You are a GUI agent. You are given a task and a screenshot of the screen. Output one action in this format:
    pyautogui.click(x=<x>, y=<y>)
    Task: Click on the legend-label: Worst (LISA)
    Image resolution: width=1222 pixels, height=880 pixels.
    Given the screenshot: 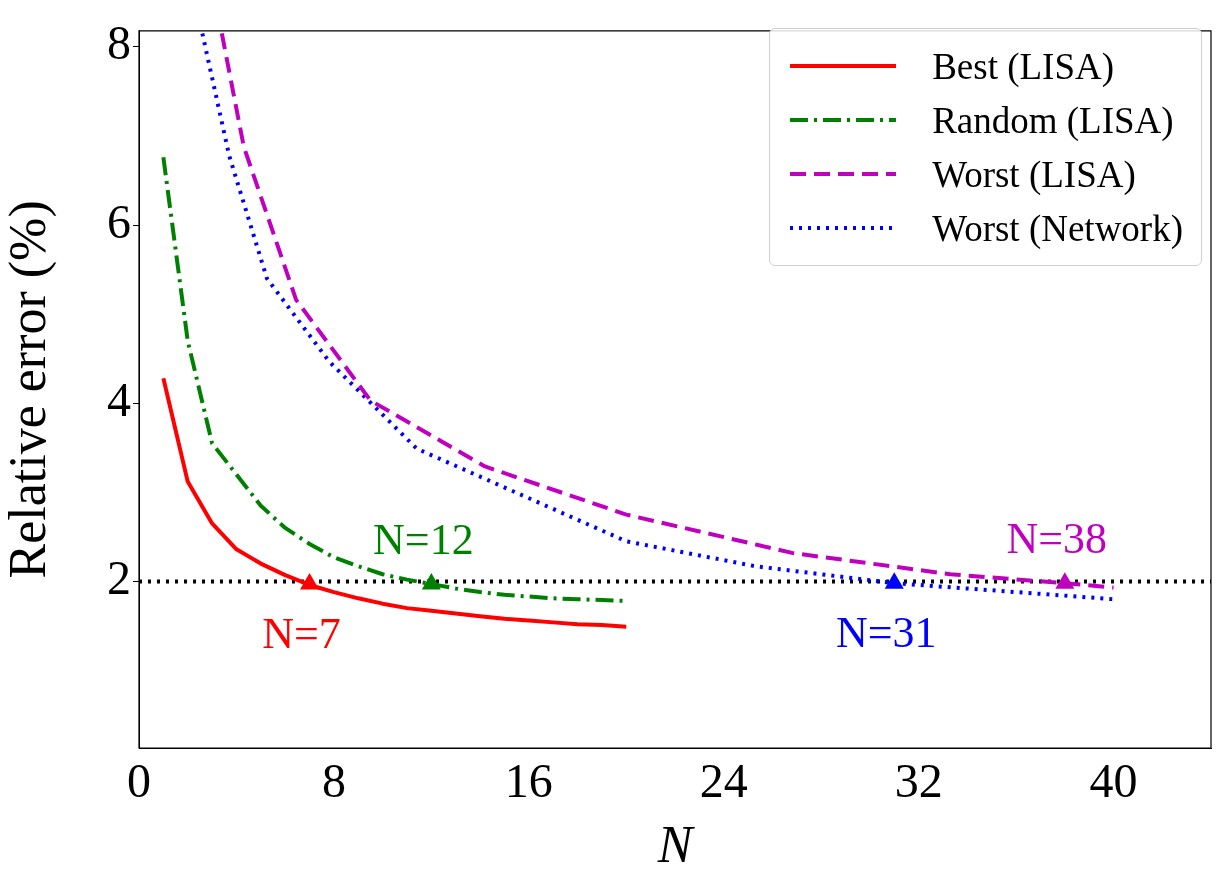 What is the action you would take?
    pyautogui.click(x=1034, y=174)
    